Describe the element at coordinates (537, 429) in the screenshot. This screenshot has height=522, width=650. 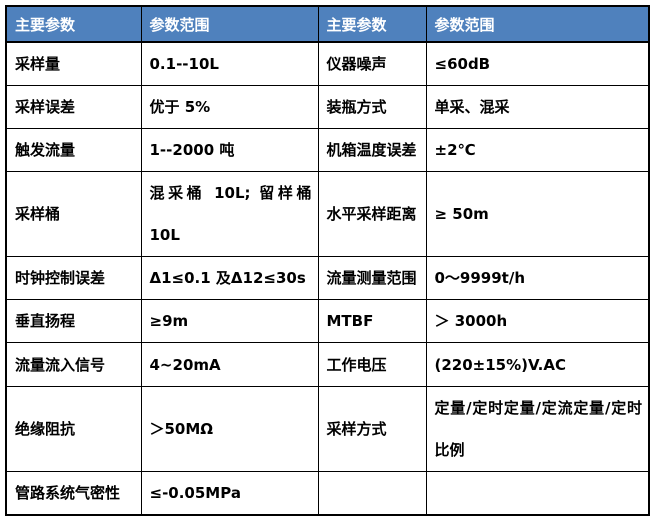
I see `param-value-cell: 定量/定时定量/定流定量/定时比例` at that location.